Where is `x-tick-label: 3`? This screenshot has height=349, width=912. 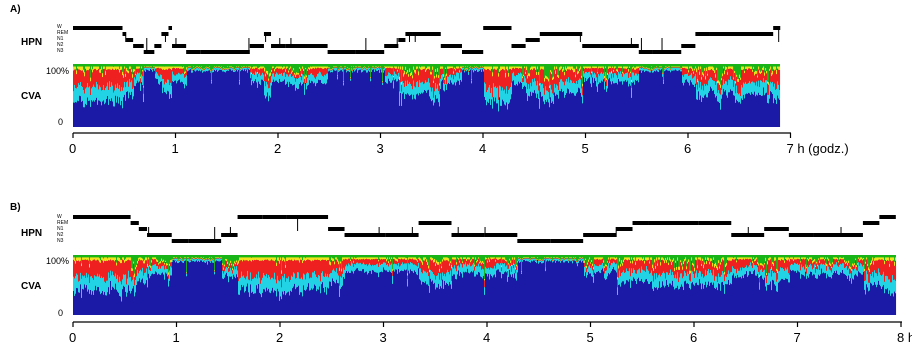 x-tick-label: 3 is located at coordinates (380, 148).